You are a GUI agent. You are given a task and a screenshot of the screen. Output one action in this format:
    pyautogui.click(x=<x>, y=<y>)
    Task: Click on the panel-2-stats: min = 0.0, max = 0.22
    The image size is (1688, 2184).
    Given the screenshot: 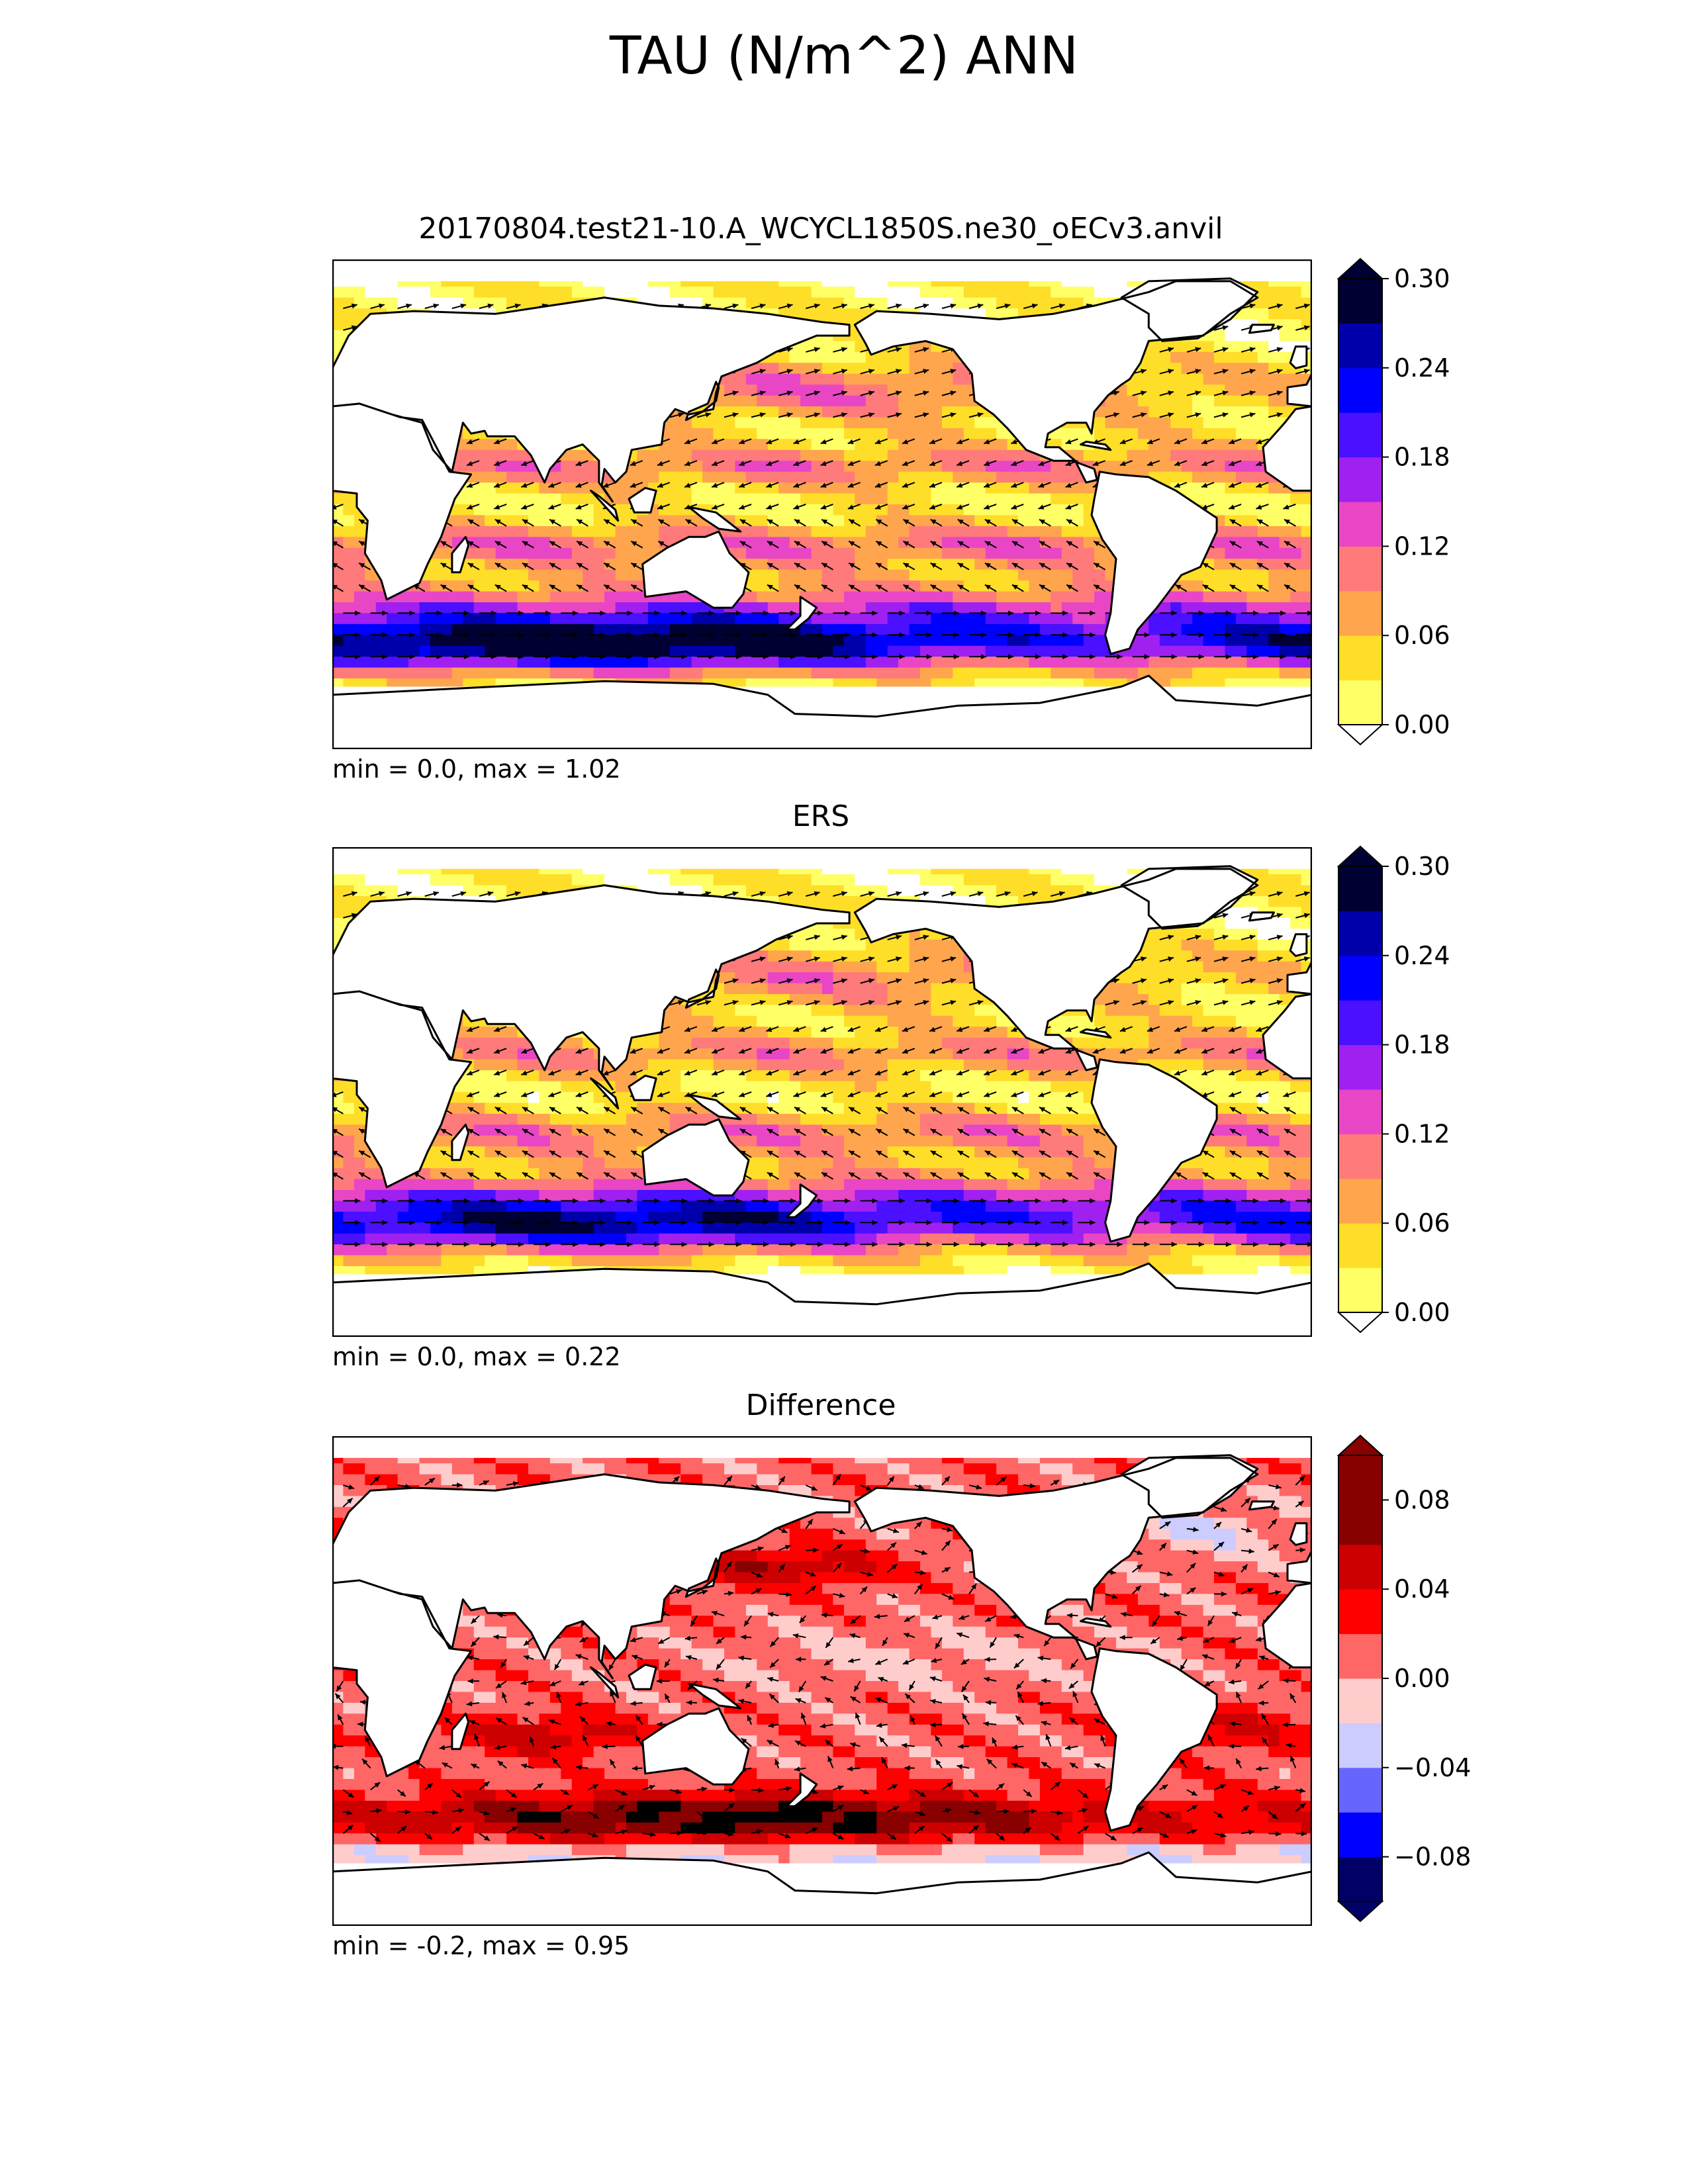 What is the action you would take?
    pyautogui.click(x=476, y=1356)
    